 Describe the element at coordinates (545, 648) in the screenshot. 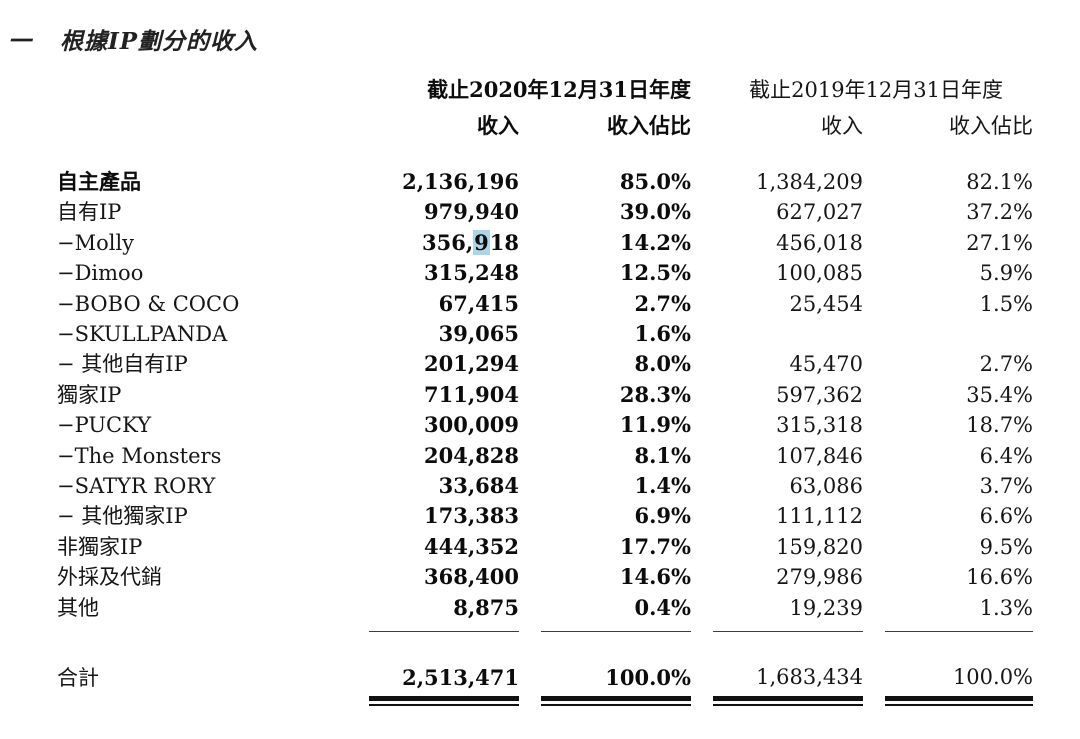

I see `total-gap-row` at that location.